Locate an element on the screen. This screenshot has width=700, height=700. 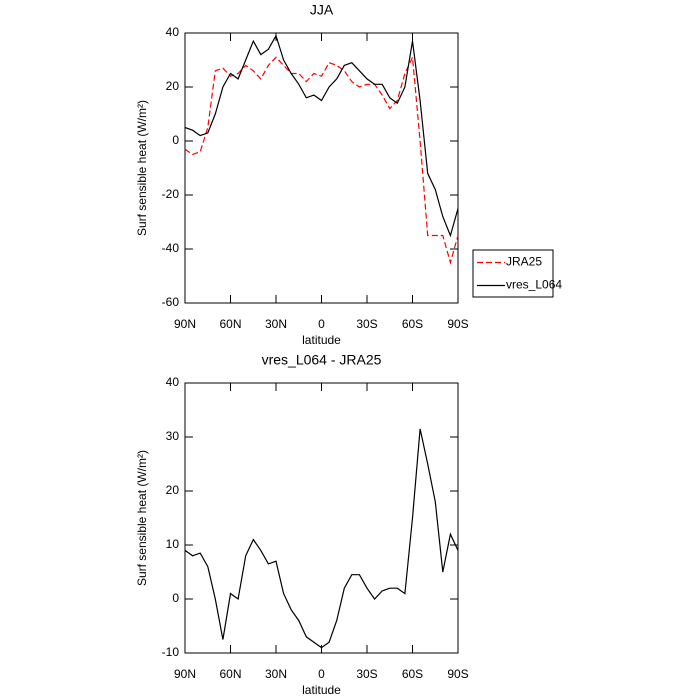
y-tick-label: -20 is located at coordinates (171, 194).